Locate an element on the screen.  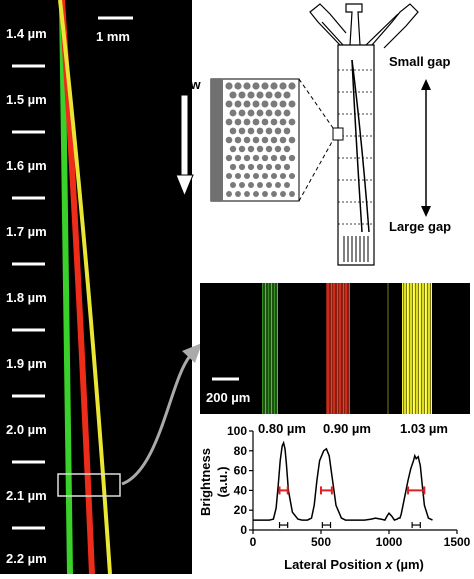
large-gap-label: Large gap is located at coordinates (420, 226).